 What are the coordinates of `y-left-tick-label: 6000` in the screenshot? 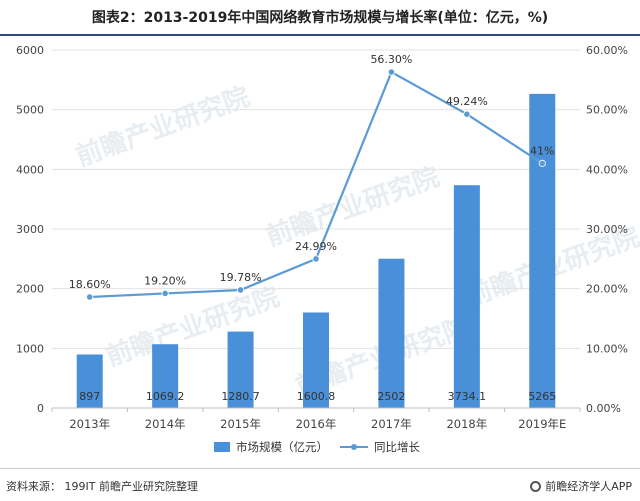 It's located at (30, 50).